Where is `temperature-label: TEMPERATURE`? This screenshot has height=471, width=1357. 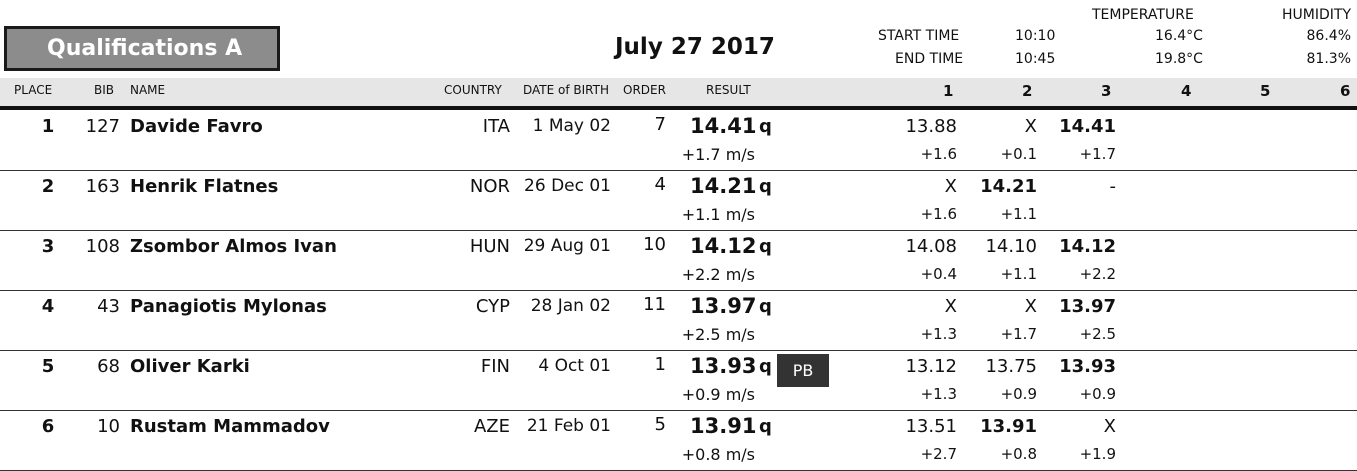 temperature-label: TEMPERATURE is located at coordinates (1143, 15).